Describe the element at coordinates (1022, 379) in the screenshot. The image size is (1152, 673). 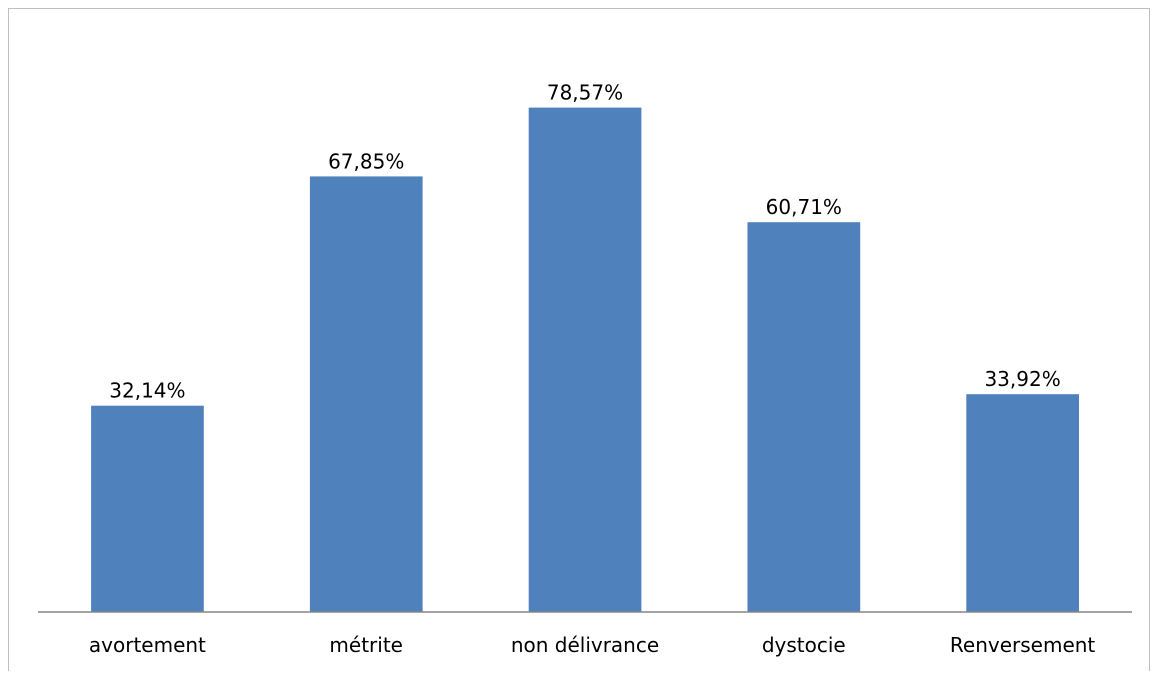
I see `data-label-5: 33,92%` at that location.